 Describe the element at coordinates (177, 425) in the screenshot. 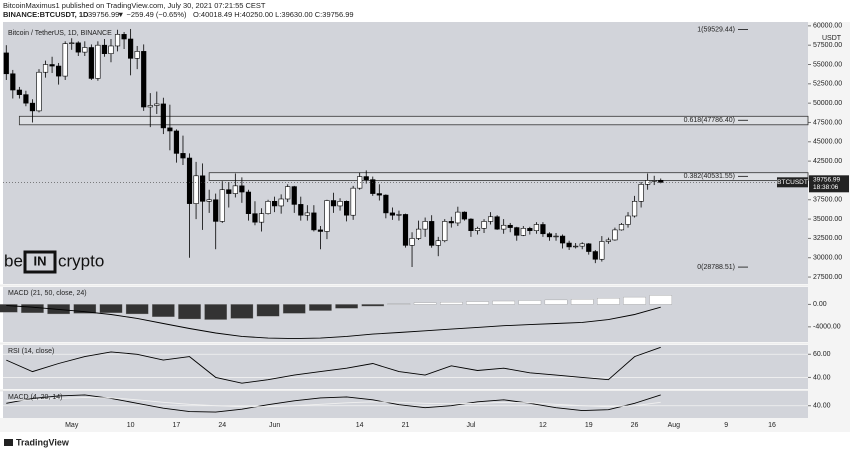

I see `x-tick-label: 17` at that location.